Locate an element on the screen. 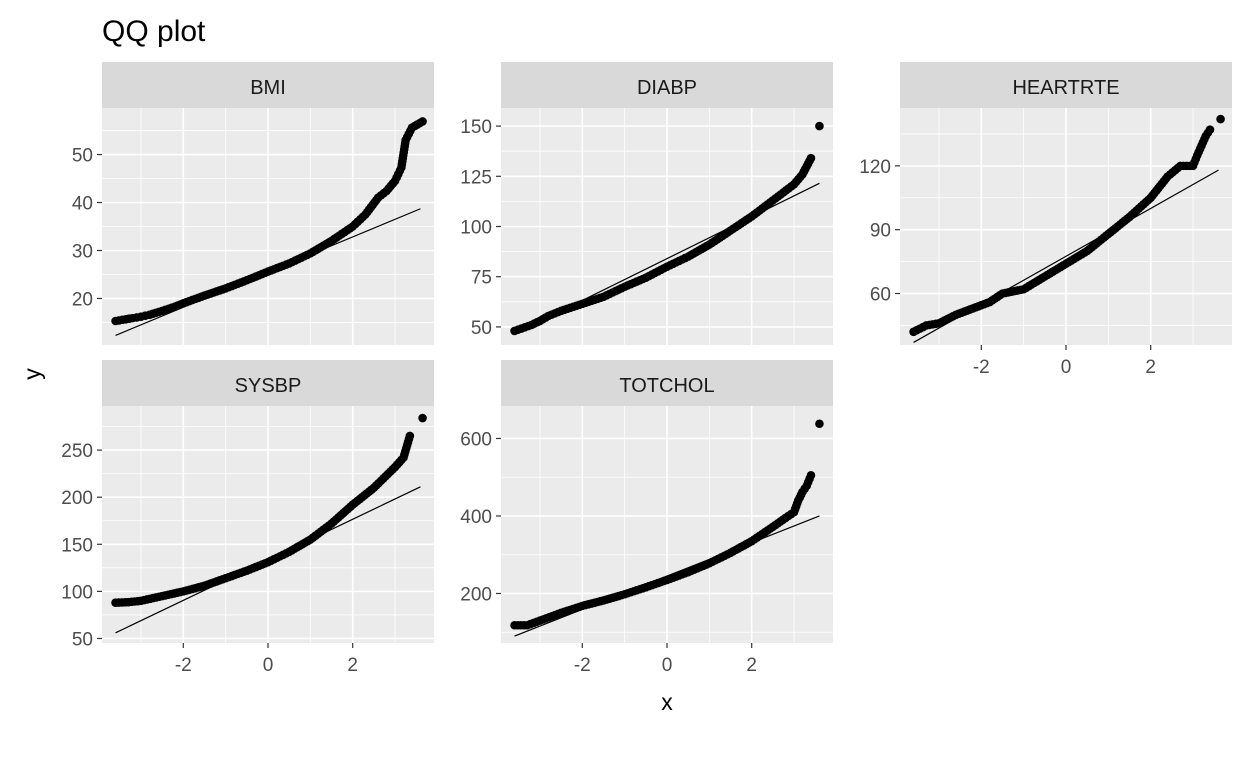  x-tick-label: 0 is located at coordinates (667, 665).